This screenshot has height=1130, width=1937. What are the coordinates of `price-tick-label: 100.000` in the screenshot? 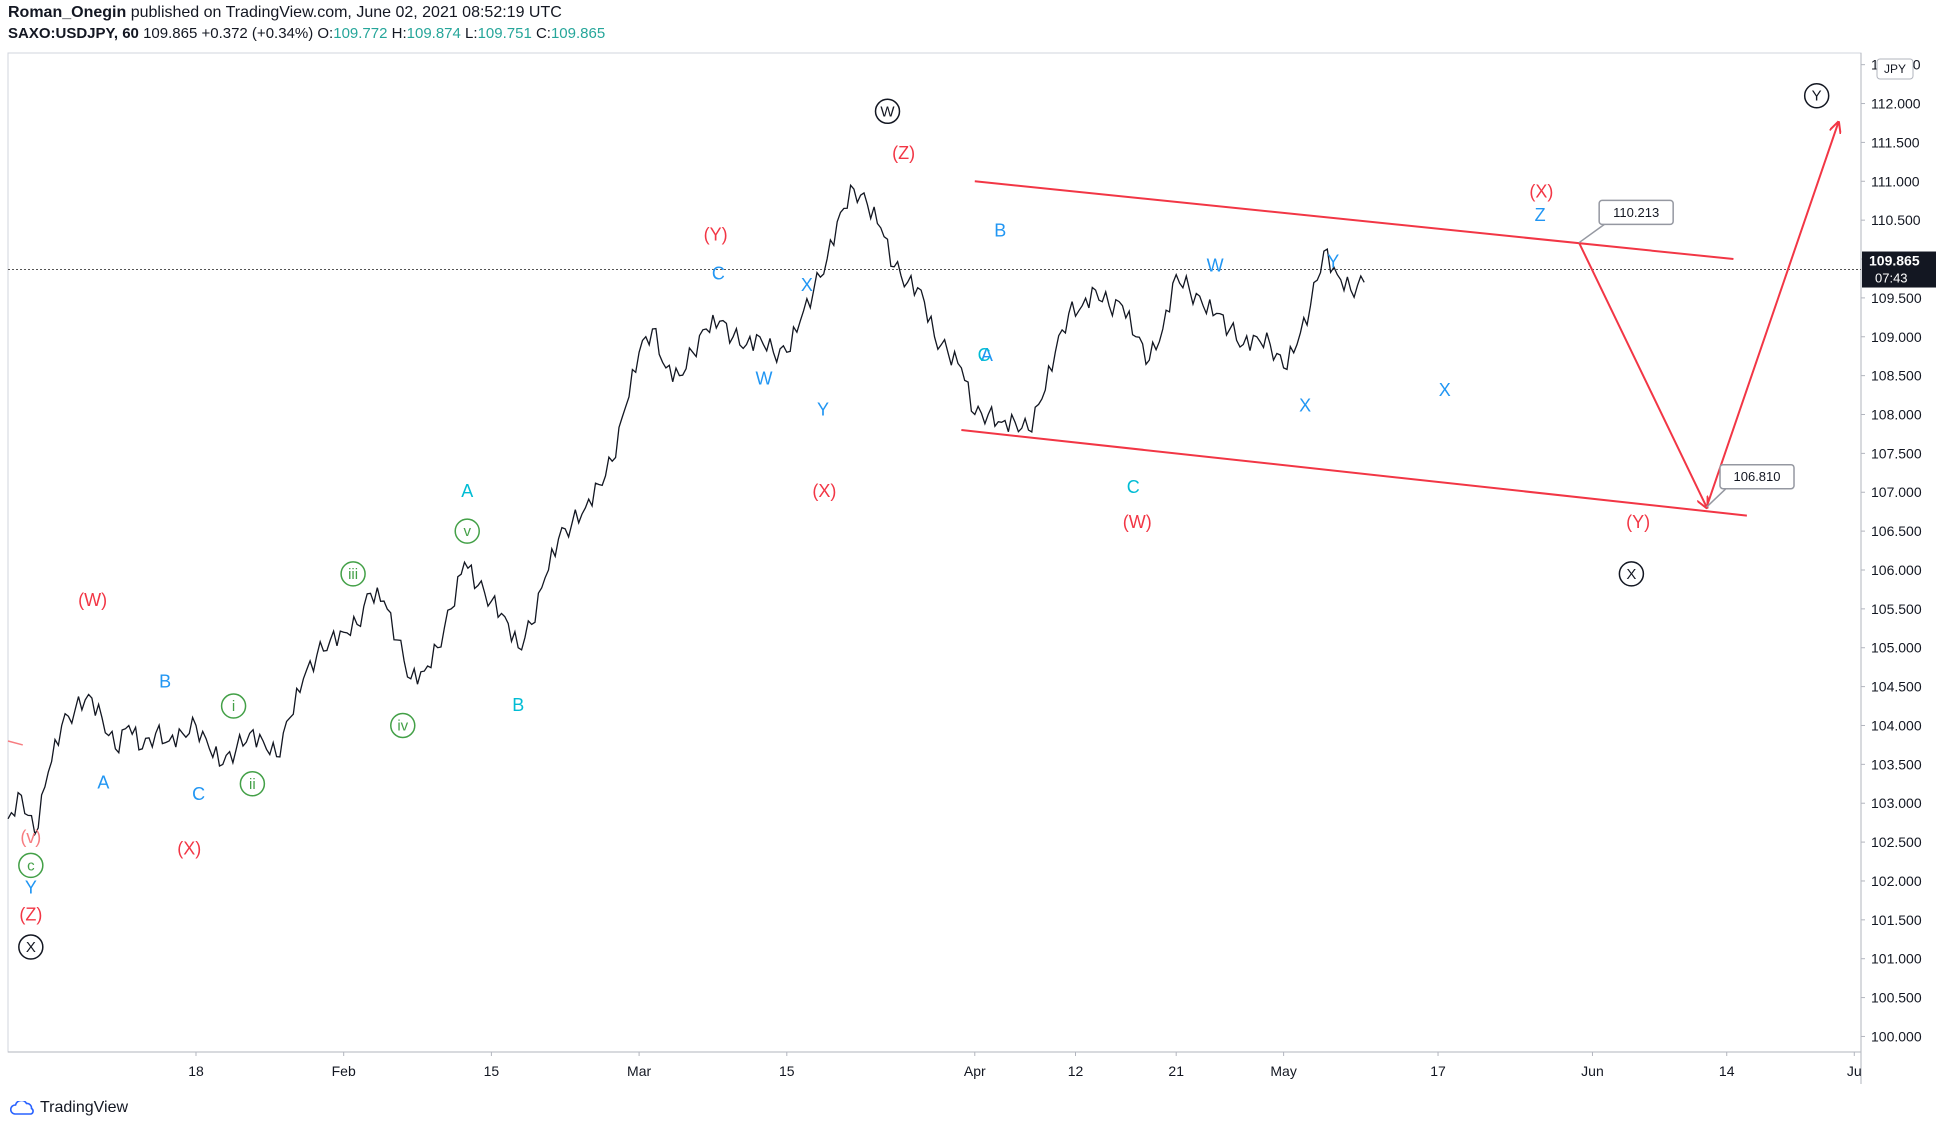 It's located at (1896, 1036).